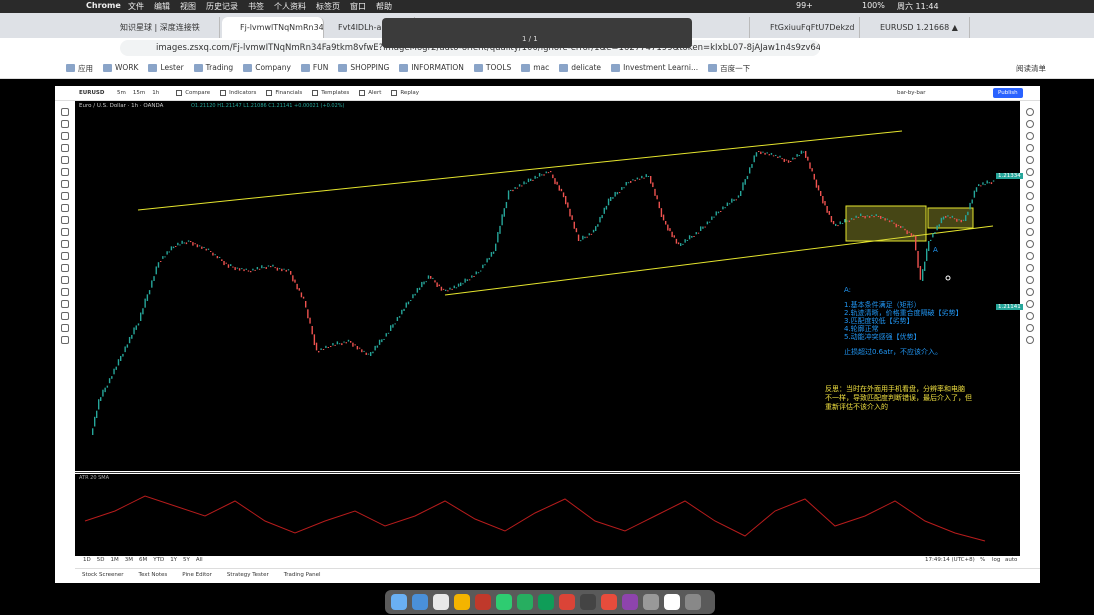  Describe the element at coordinates (302, 575) in the screenshot. I see `panel-tab: Trading Panel` at that location.